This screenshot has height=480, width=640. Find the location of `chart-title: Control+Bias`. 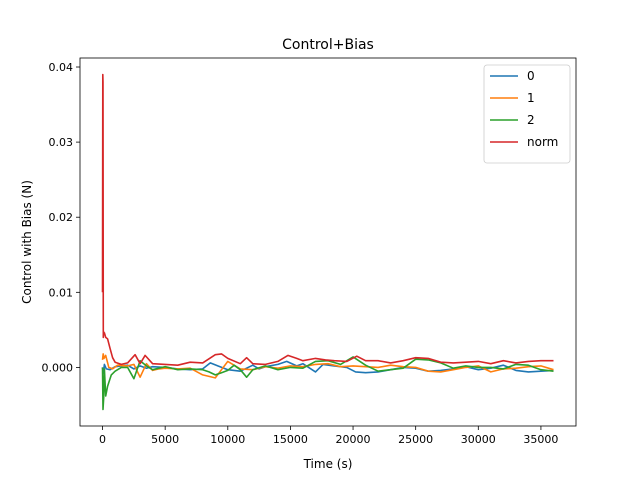

chart-title: Control+Bias is located at coordinates (328, 45).